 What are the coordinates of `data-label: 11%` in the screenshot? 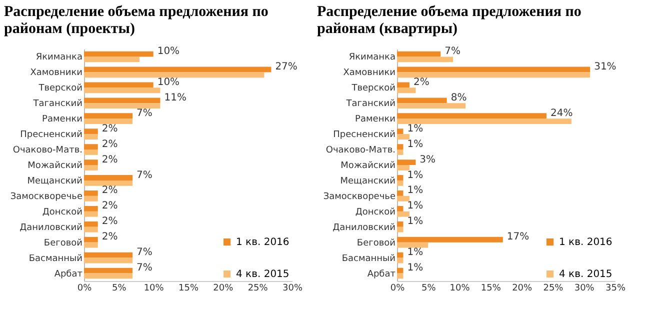 It's located at (175, 98).